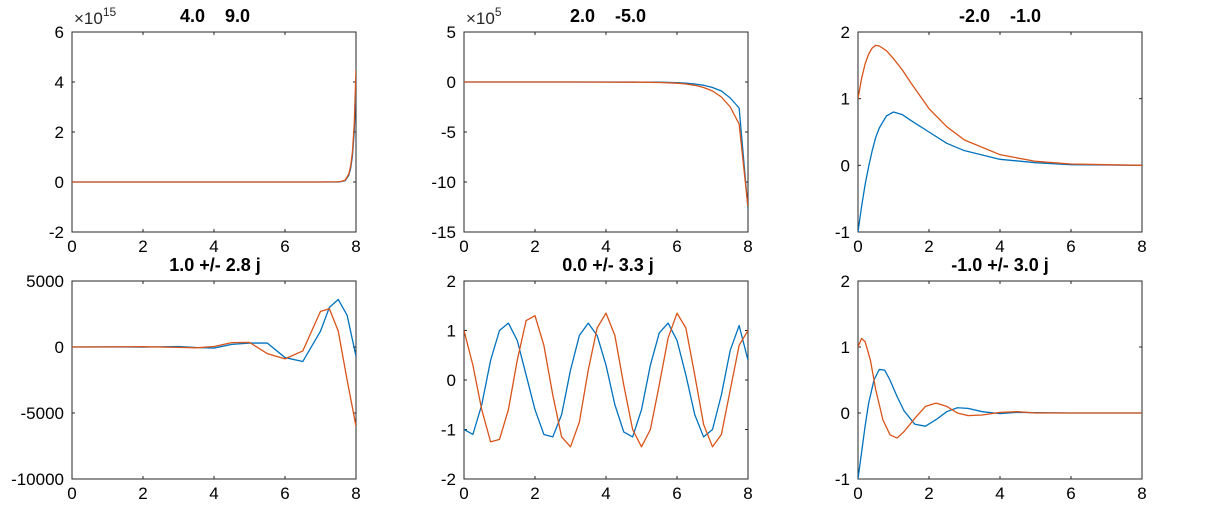  What do you see at coordinates (842, 479) in the screenshot?
I see `chart-6-ytick-label: -1` at bounding box center [842, 479].